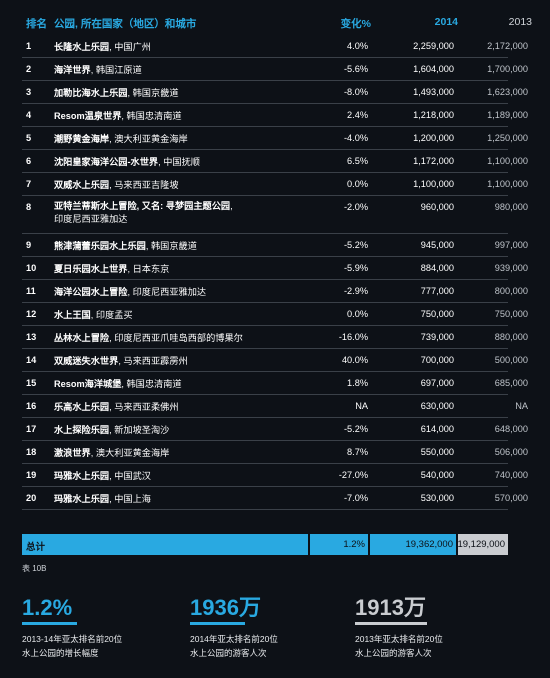 This screenshot has height=678, width=550. I want to click on table-row: 14 双威迷失水世界, 马来西亚霹雳州 40.0% 700,000 500,000, so click(275, 360).